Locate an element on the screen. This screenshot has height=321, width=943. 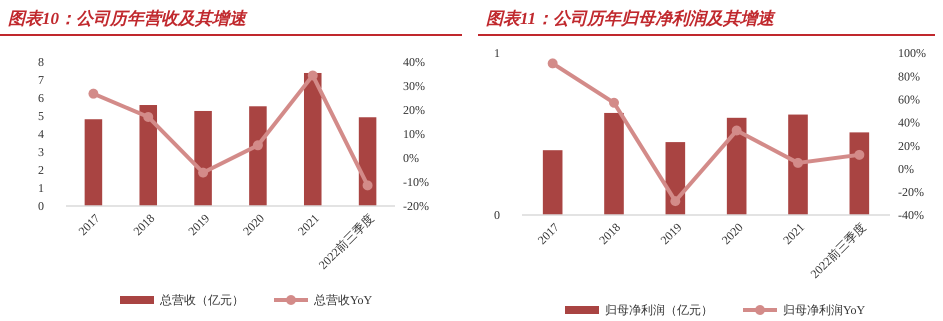
legend-label: 归母净利润YoY is located at coordinates (824, 310).